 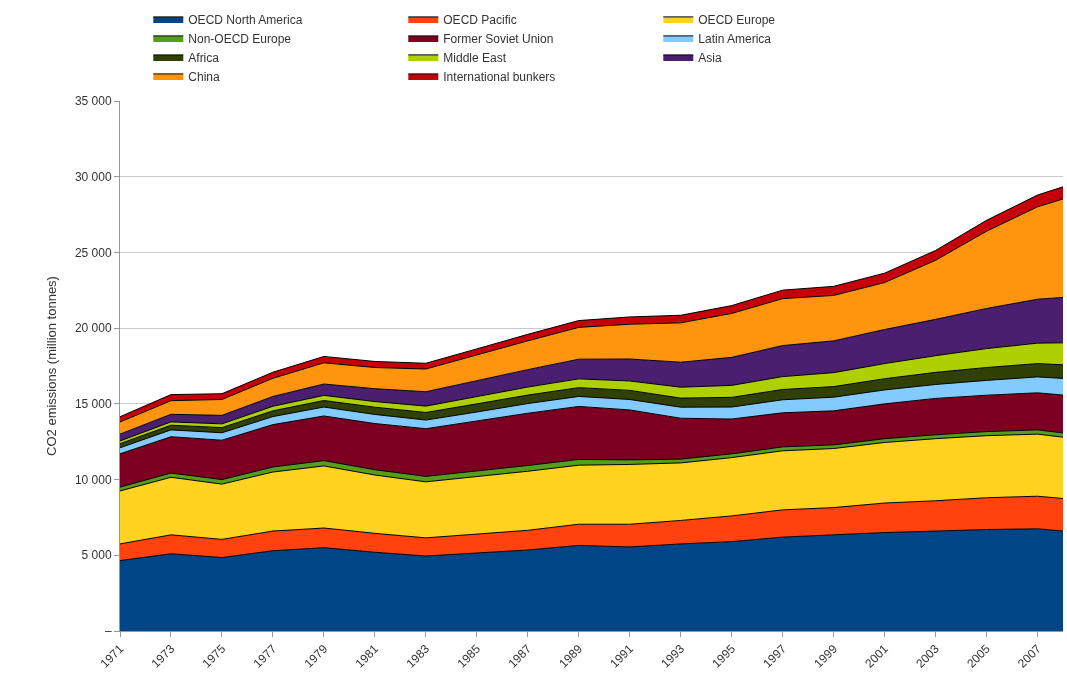 What do you see at coordinates (480, 19) in the screenshot?
I see `legend-label: OECD Pacific` at bounding box center [480, 19].